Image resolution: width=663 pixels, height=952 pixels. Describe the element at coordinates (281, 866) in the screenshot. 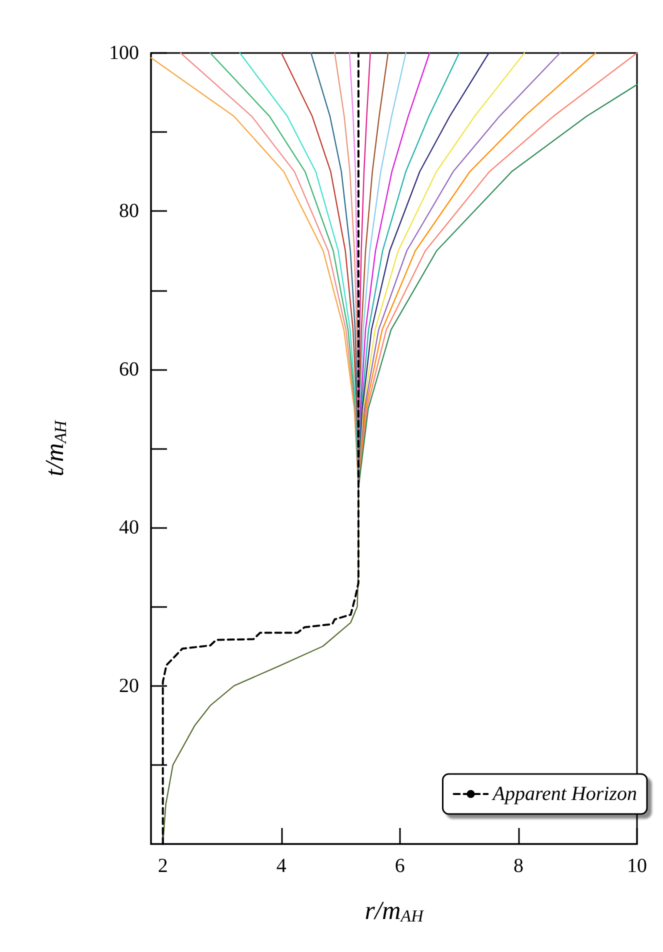

I see `x-tick-label: 4` at that location.